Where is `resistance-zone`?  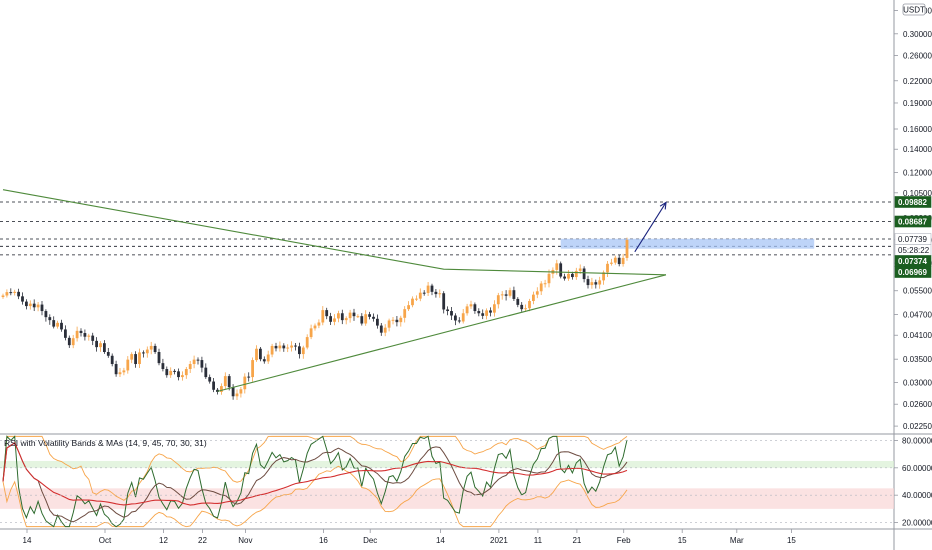
resistance-zone is located at coordinates (687, 243).